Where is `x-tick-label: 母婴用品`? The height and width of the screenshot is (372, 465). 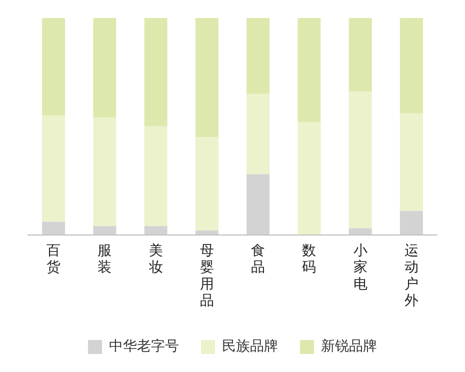
x-tick-label: 母婴用品 is located at coordinates (207, 276).